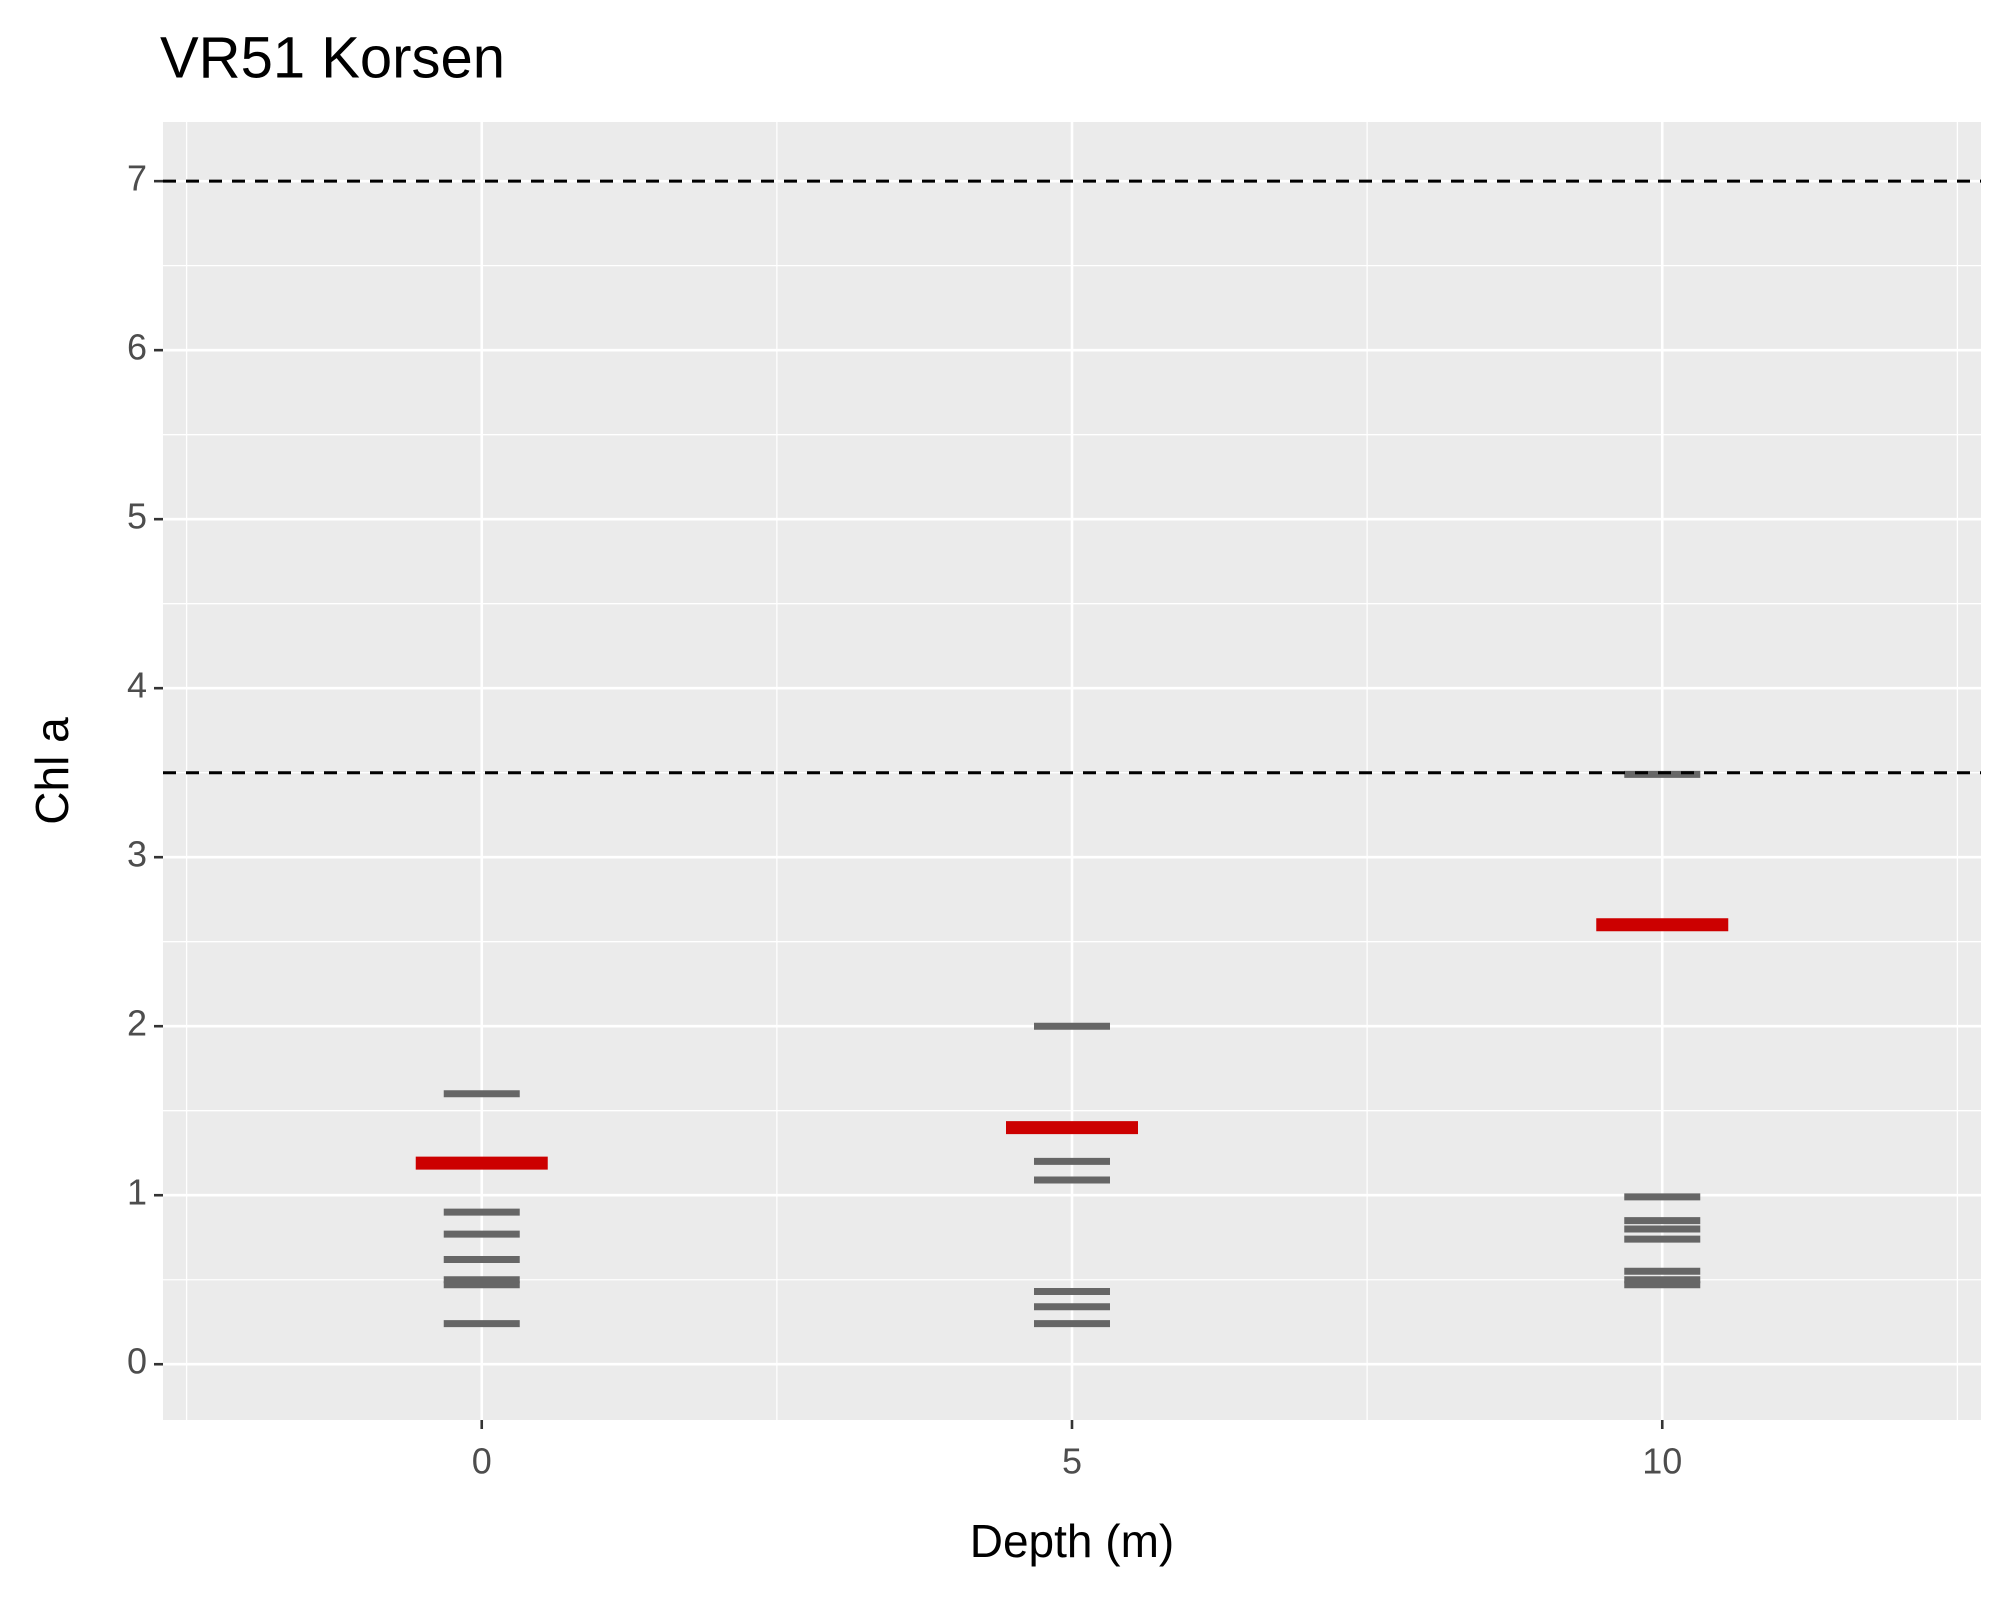 The width and height of the screenshot is (2000, 1600). I want to click on x-axis-title: Depth (m), so click(1072, 1541).